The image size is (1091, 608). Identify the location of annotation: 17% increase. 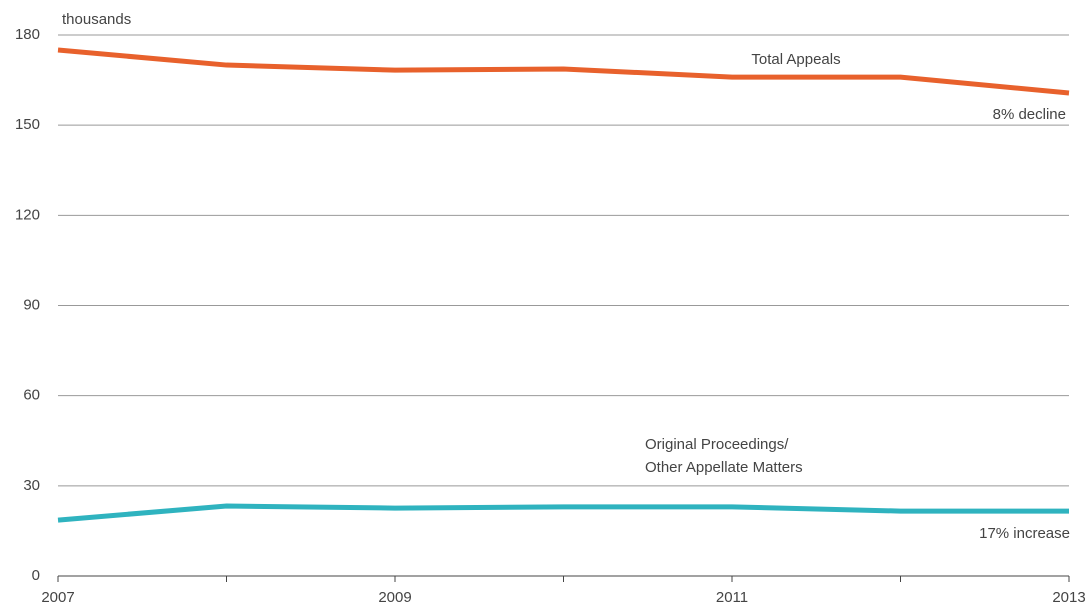
(1024, 533).